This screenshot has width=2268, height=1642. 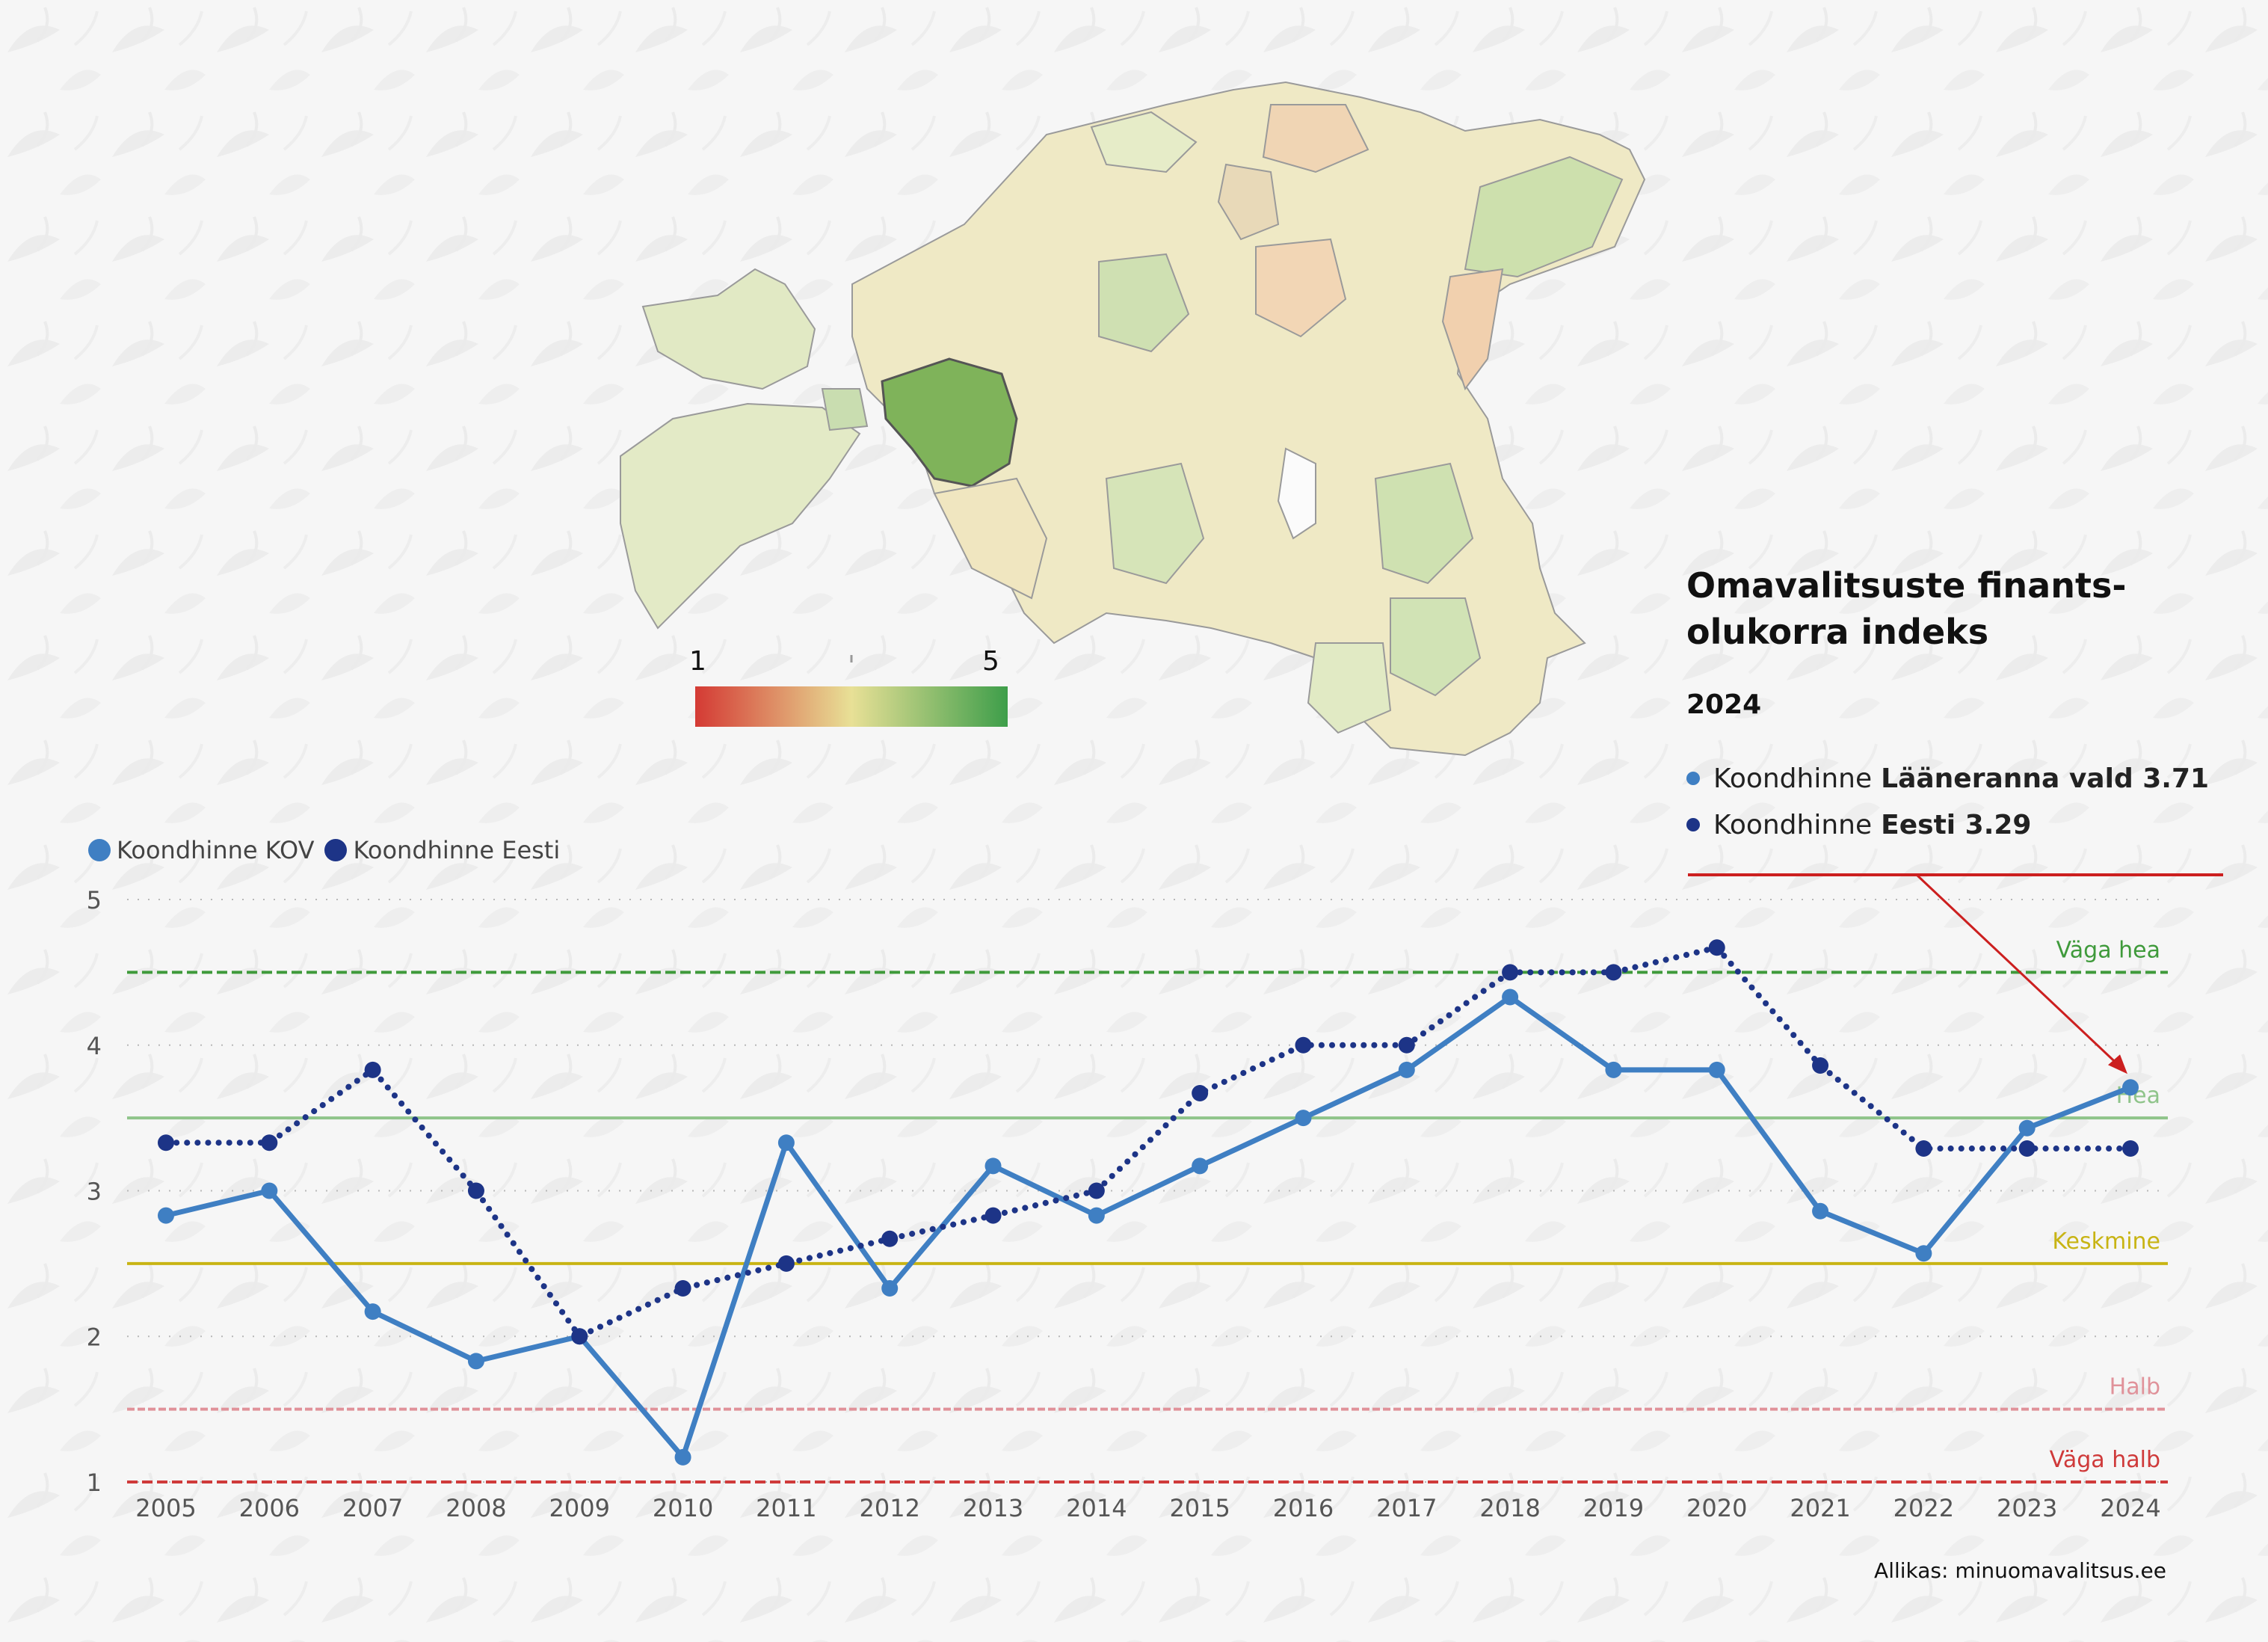 What do you see at coordinates (1315, 138) in the screenshot?
I see `map-region-harju-east` at bounding box center [1315, 138].